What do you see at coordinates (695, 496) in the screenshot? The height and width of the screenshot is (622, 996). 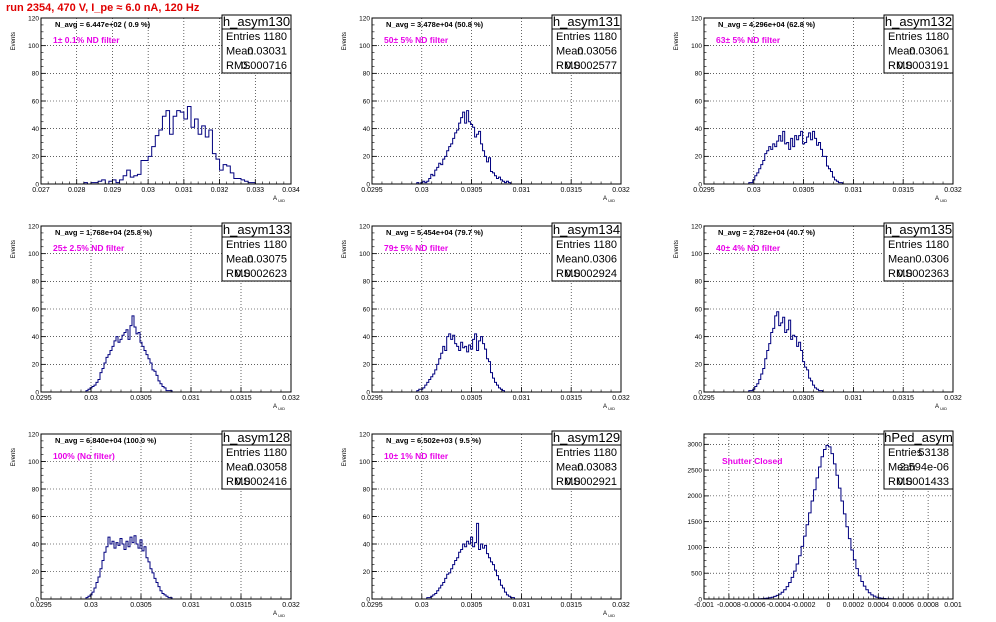 I see `y-tick-label: 2000` at bounding box center [695, 496].